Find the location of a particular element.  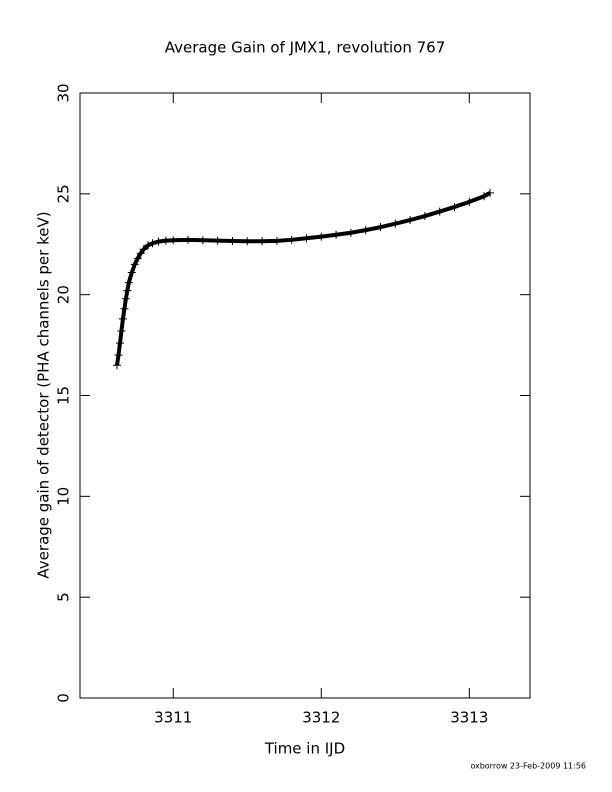

y-tick-label: 0 is located at coordinates (64, 698).